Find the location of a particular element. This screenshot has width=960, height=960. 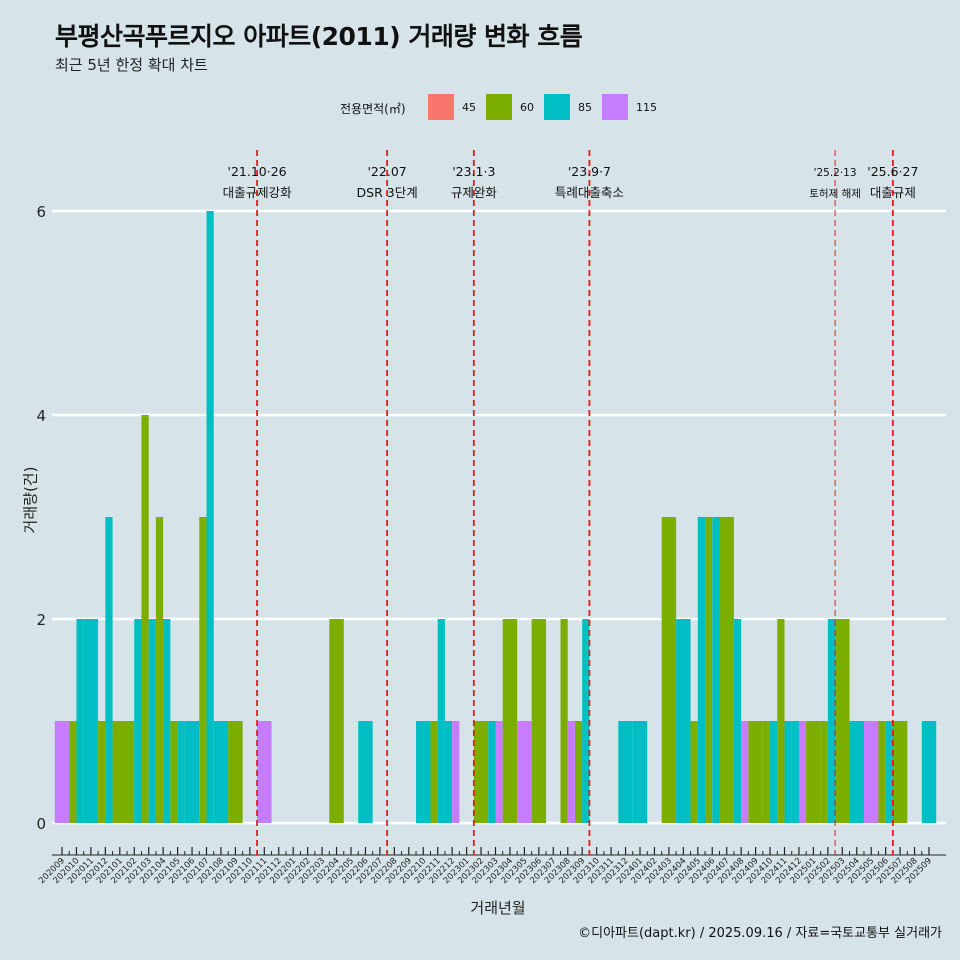

legend-label-45: 45 is located at coordinates (469, 107).